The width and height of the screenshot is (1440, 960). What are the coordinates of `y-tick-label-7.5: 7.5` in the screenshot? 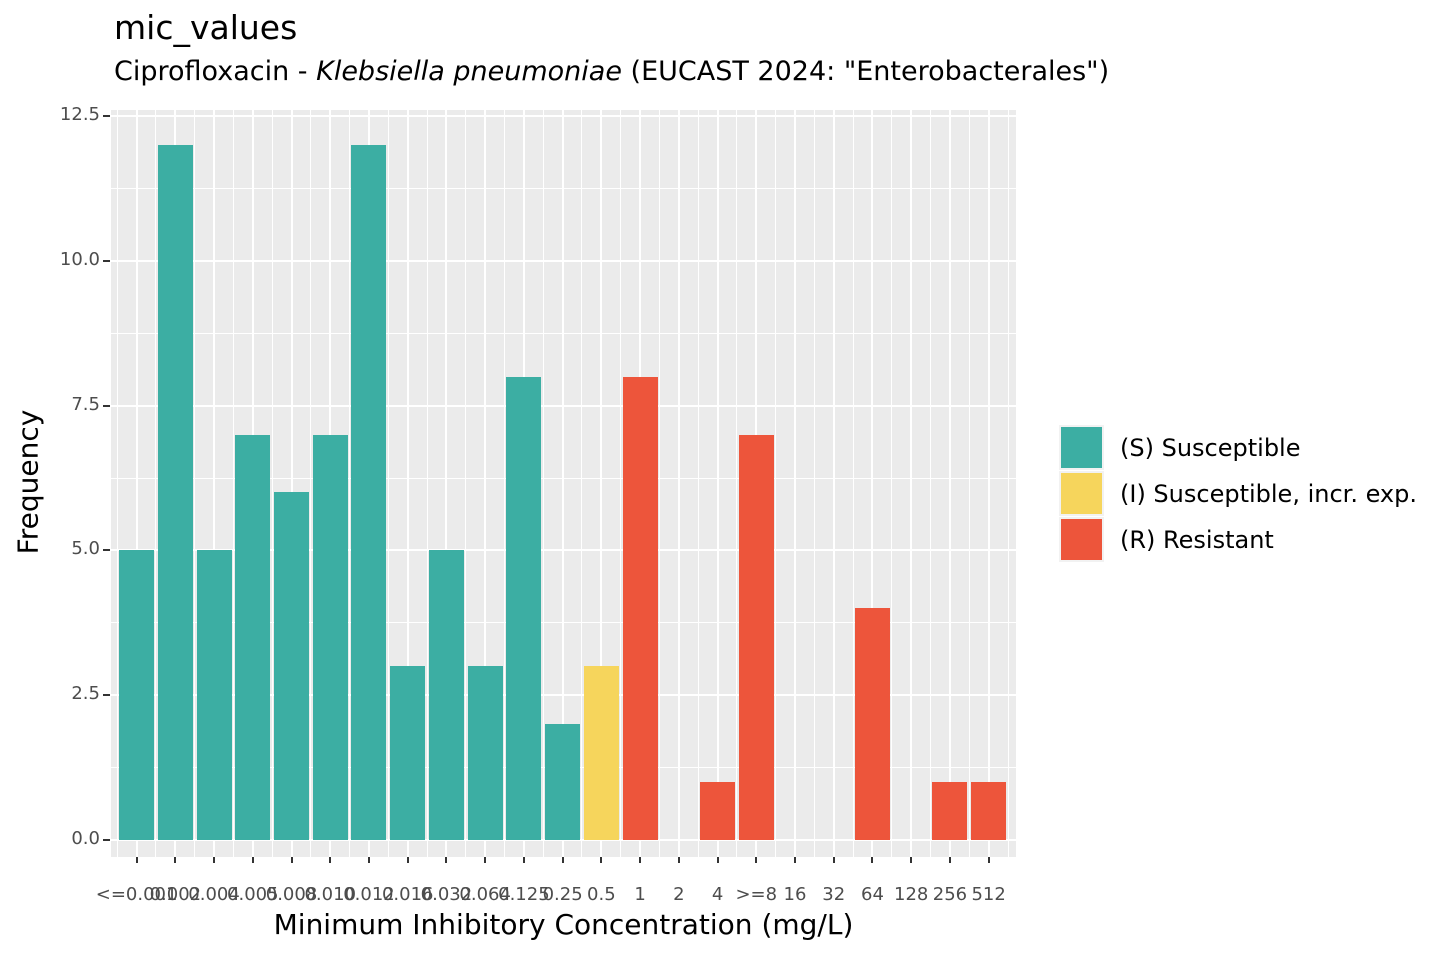 It's located at (85, 404).